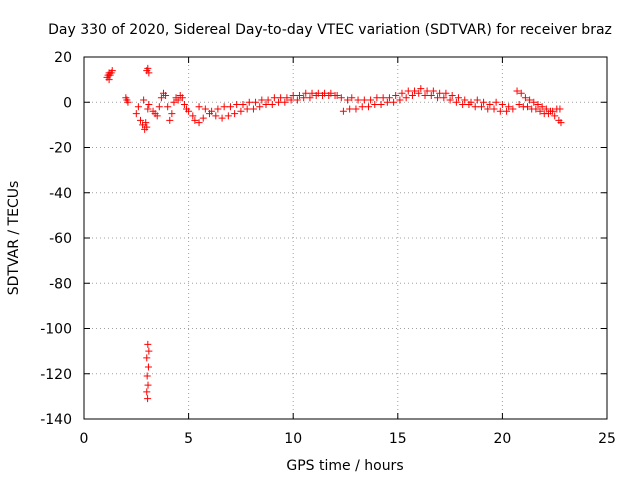 Image resolution: width=640 pixels, height=480 pixels. I want to click on y-tick-label: 0, so click(67, 103).